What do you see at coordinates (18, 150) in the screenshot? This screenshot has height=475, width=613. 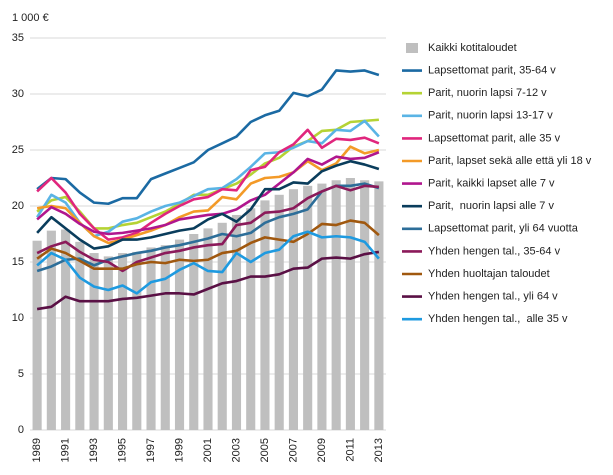 I see `y-tick-label: 25` at bounding box center [18, 150].